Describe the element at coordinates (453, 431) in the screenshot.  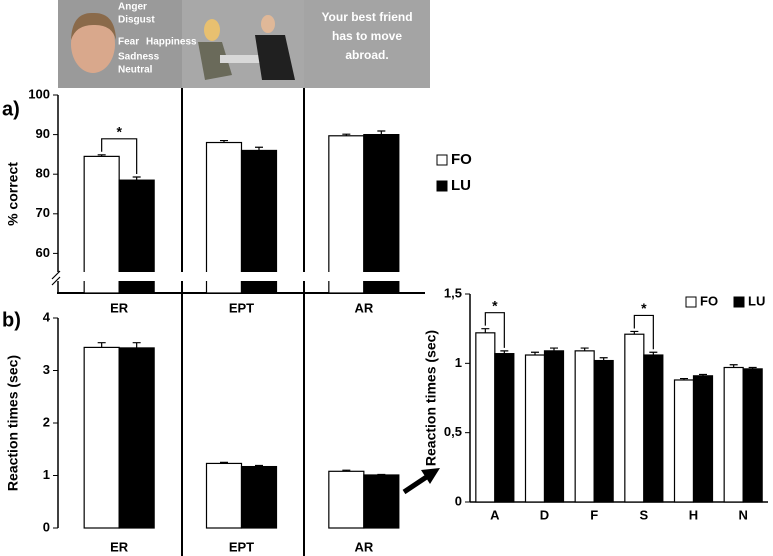
I see `y-tick-label: 0,5` at that location.